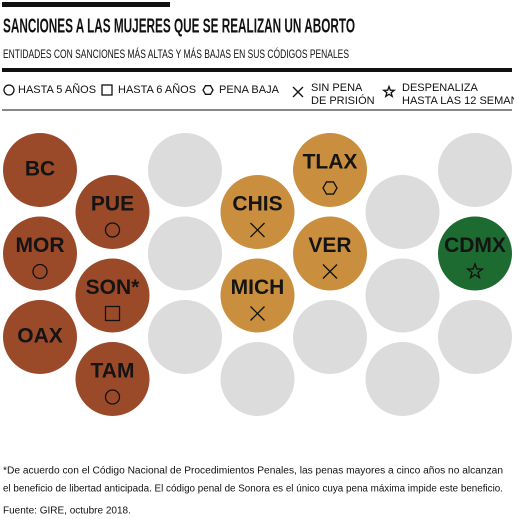 Image resolution: width=514 pixels, height=519 pixels. What do you see at coordinates (86, 4) in the screenshot?
I see `top-bar` at bounding box center [86, 4].